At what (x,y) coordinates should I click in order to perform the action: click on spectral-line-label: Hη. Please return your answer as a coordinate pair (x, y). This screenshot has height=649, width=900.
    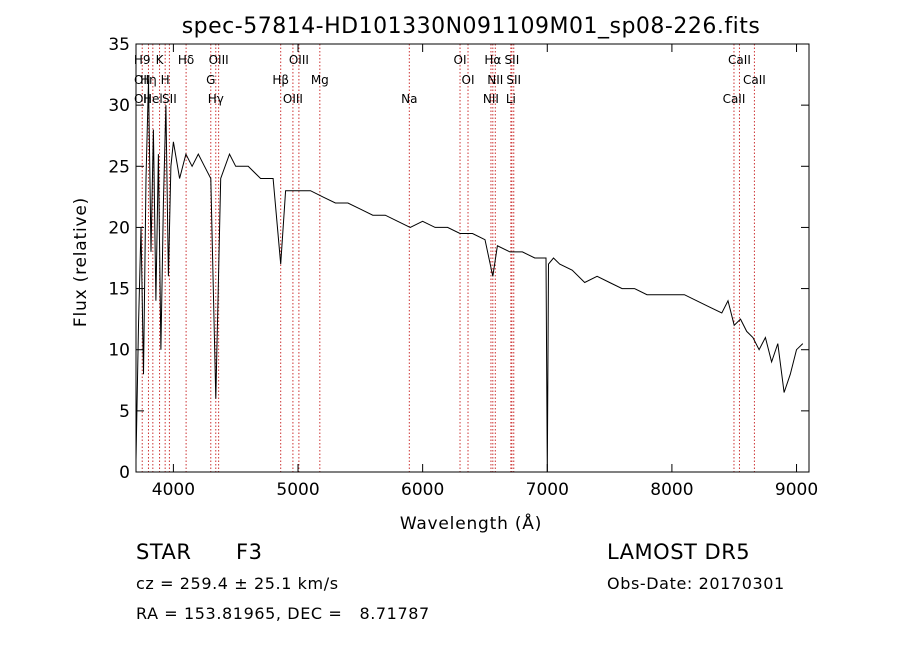
    Looking at the image, I should click on (148, 80).